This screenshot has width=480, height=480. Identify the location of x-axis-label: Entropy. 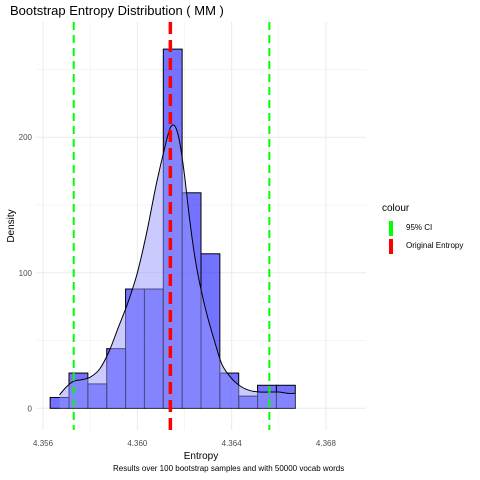
(201, 456).